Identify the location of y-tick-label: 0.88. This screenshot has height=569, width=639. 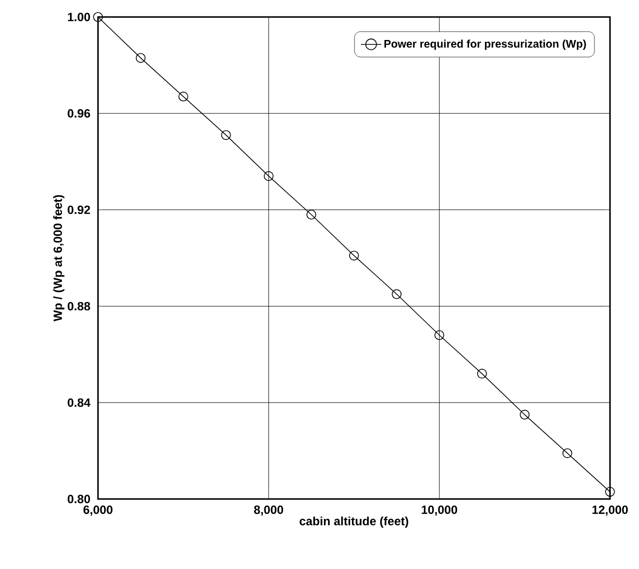
(79, 306).